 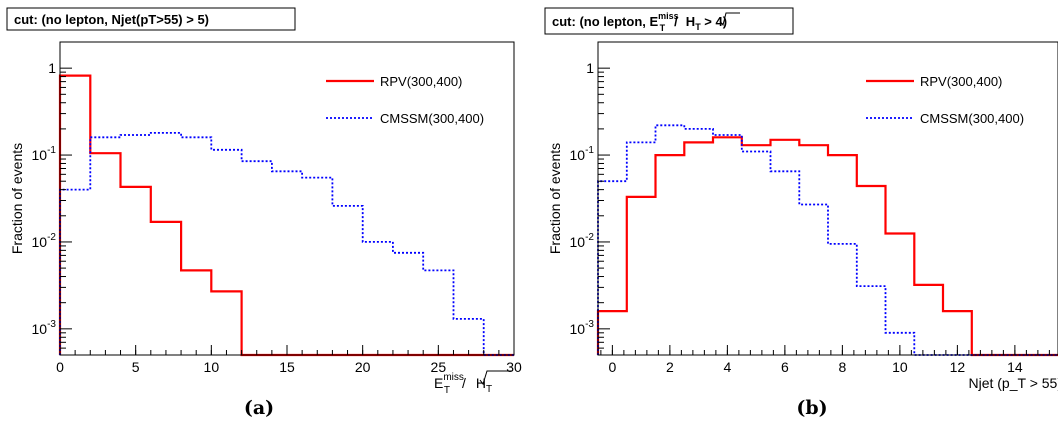 I want to click on x-tick-label: 25, so click(x=439, y=367).